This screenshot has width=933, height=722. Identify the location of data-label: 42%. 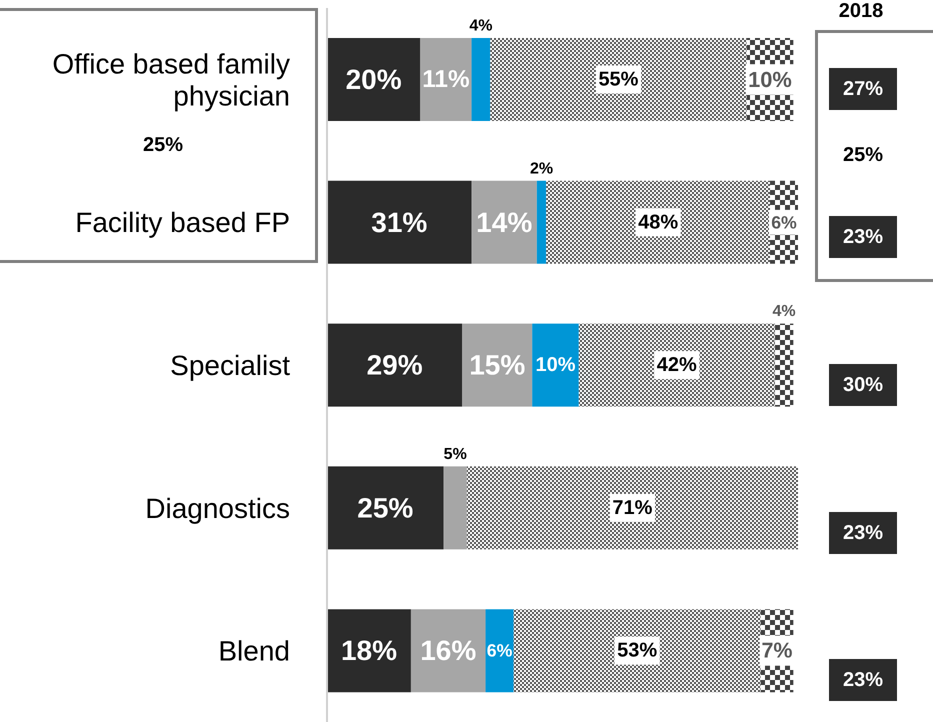
(676, 365).